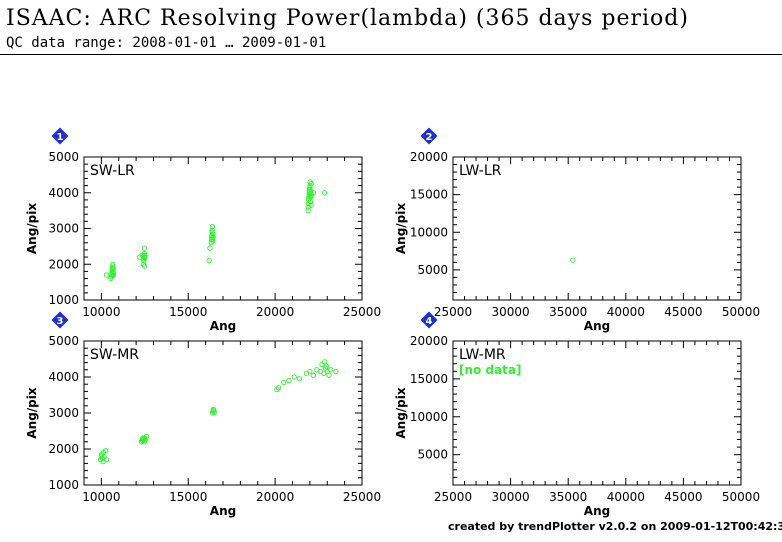 The image size is (782, 542). I want to click on title-divider, so click(391, 54).